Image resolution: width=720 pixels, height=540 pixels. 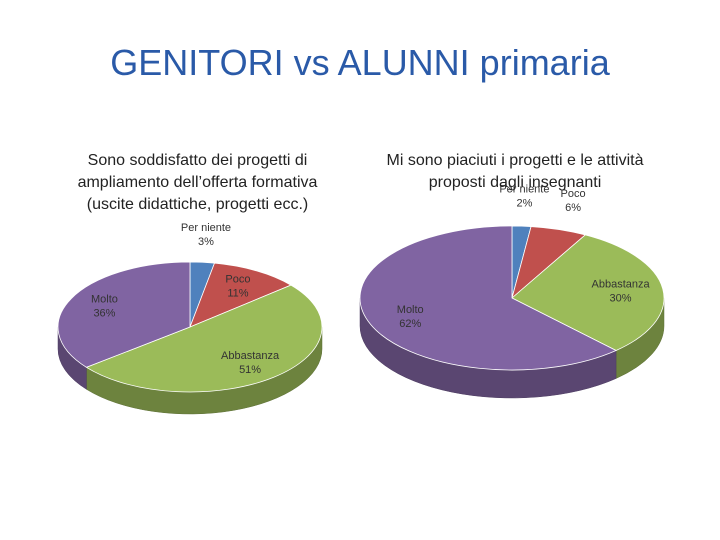 I want to click on slice-value-label: 30%, so click(x=621, y=298).